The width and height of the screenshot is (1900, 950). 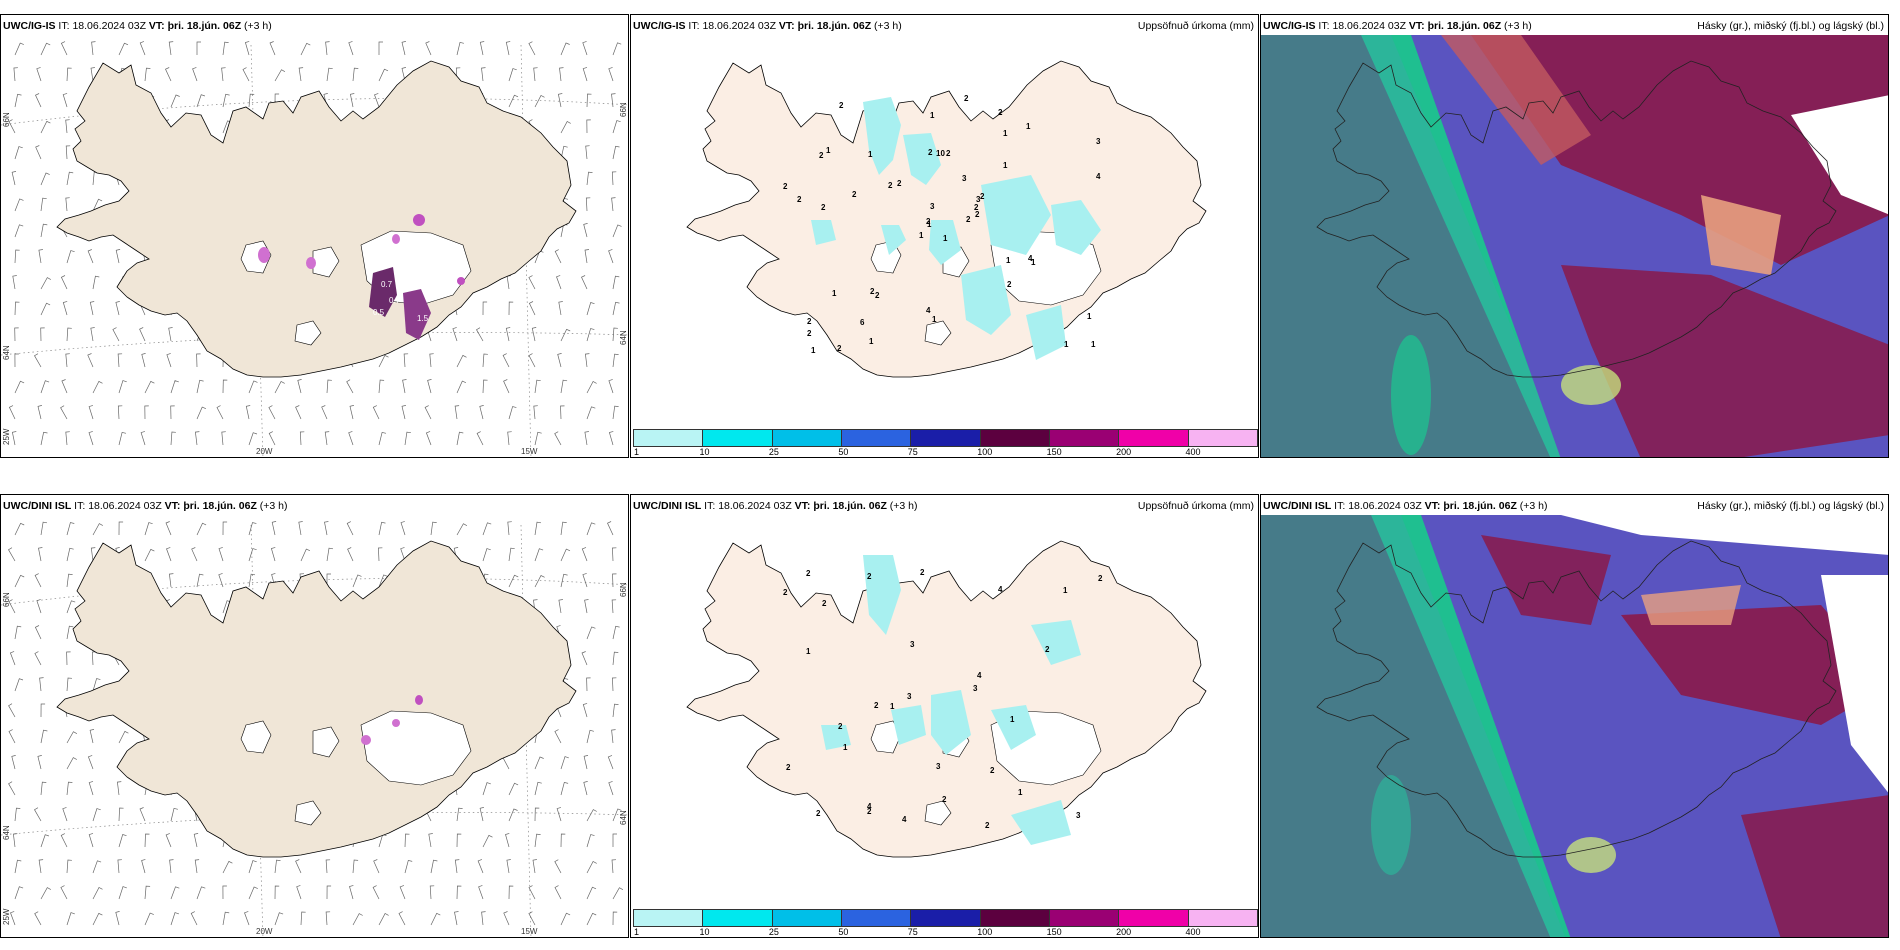 What do you see at coordinates (944, 923) in the screenshot?
I see `precip-legend: 1 10 25 50 75 100 150 200 400` at bounding box center [944, 923].